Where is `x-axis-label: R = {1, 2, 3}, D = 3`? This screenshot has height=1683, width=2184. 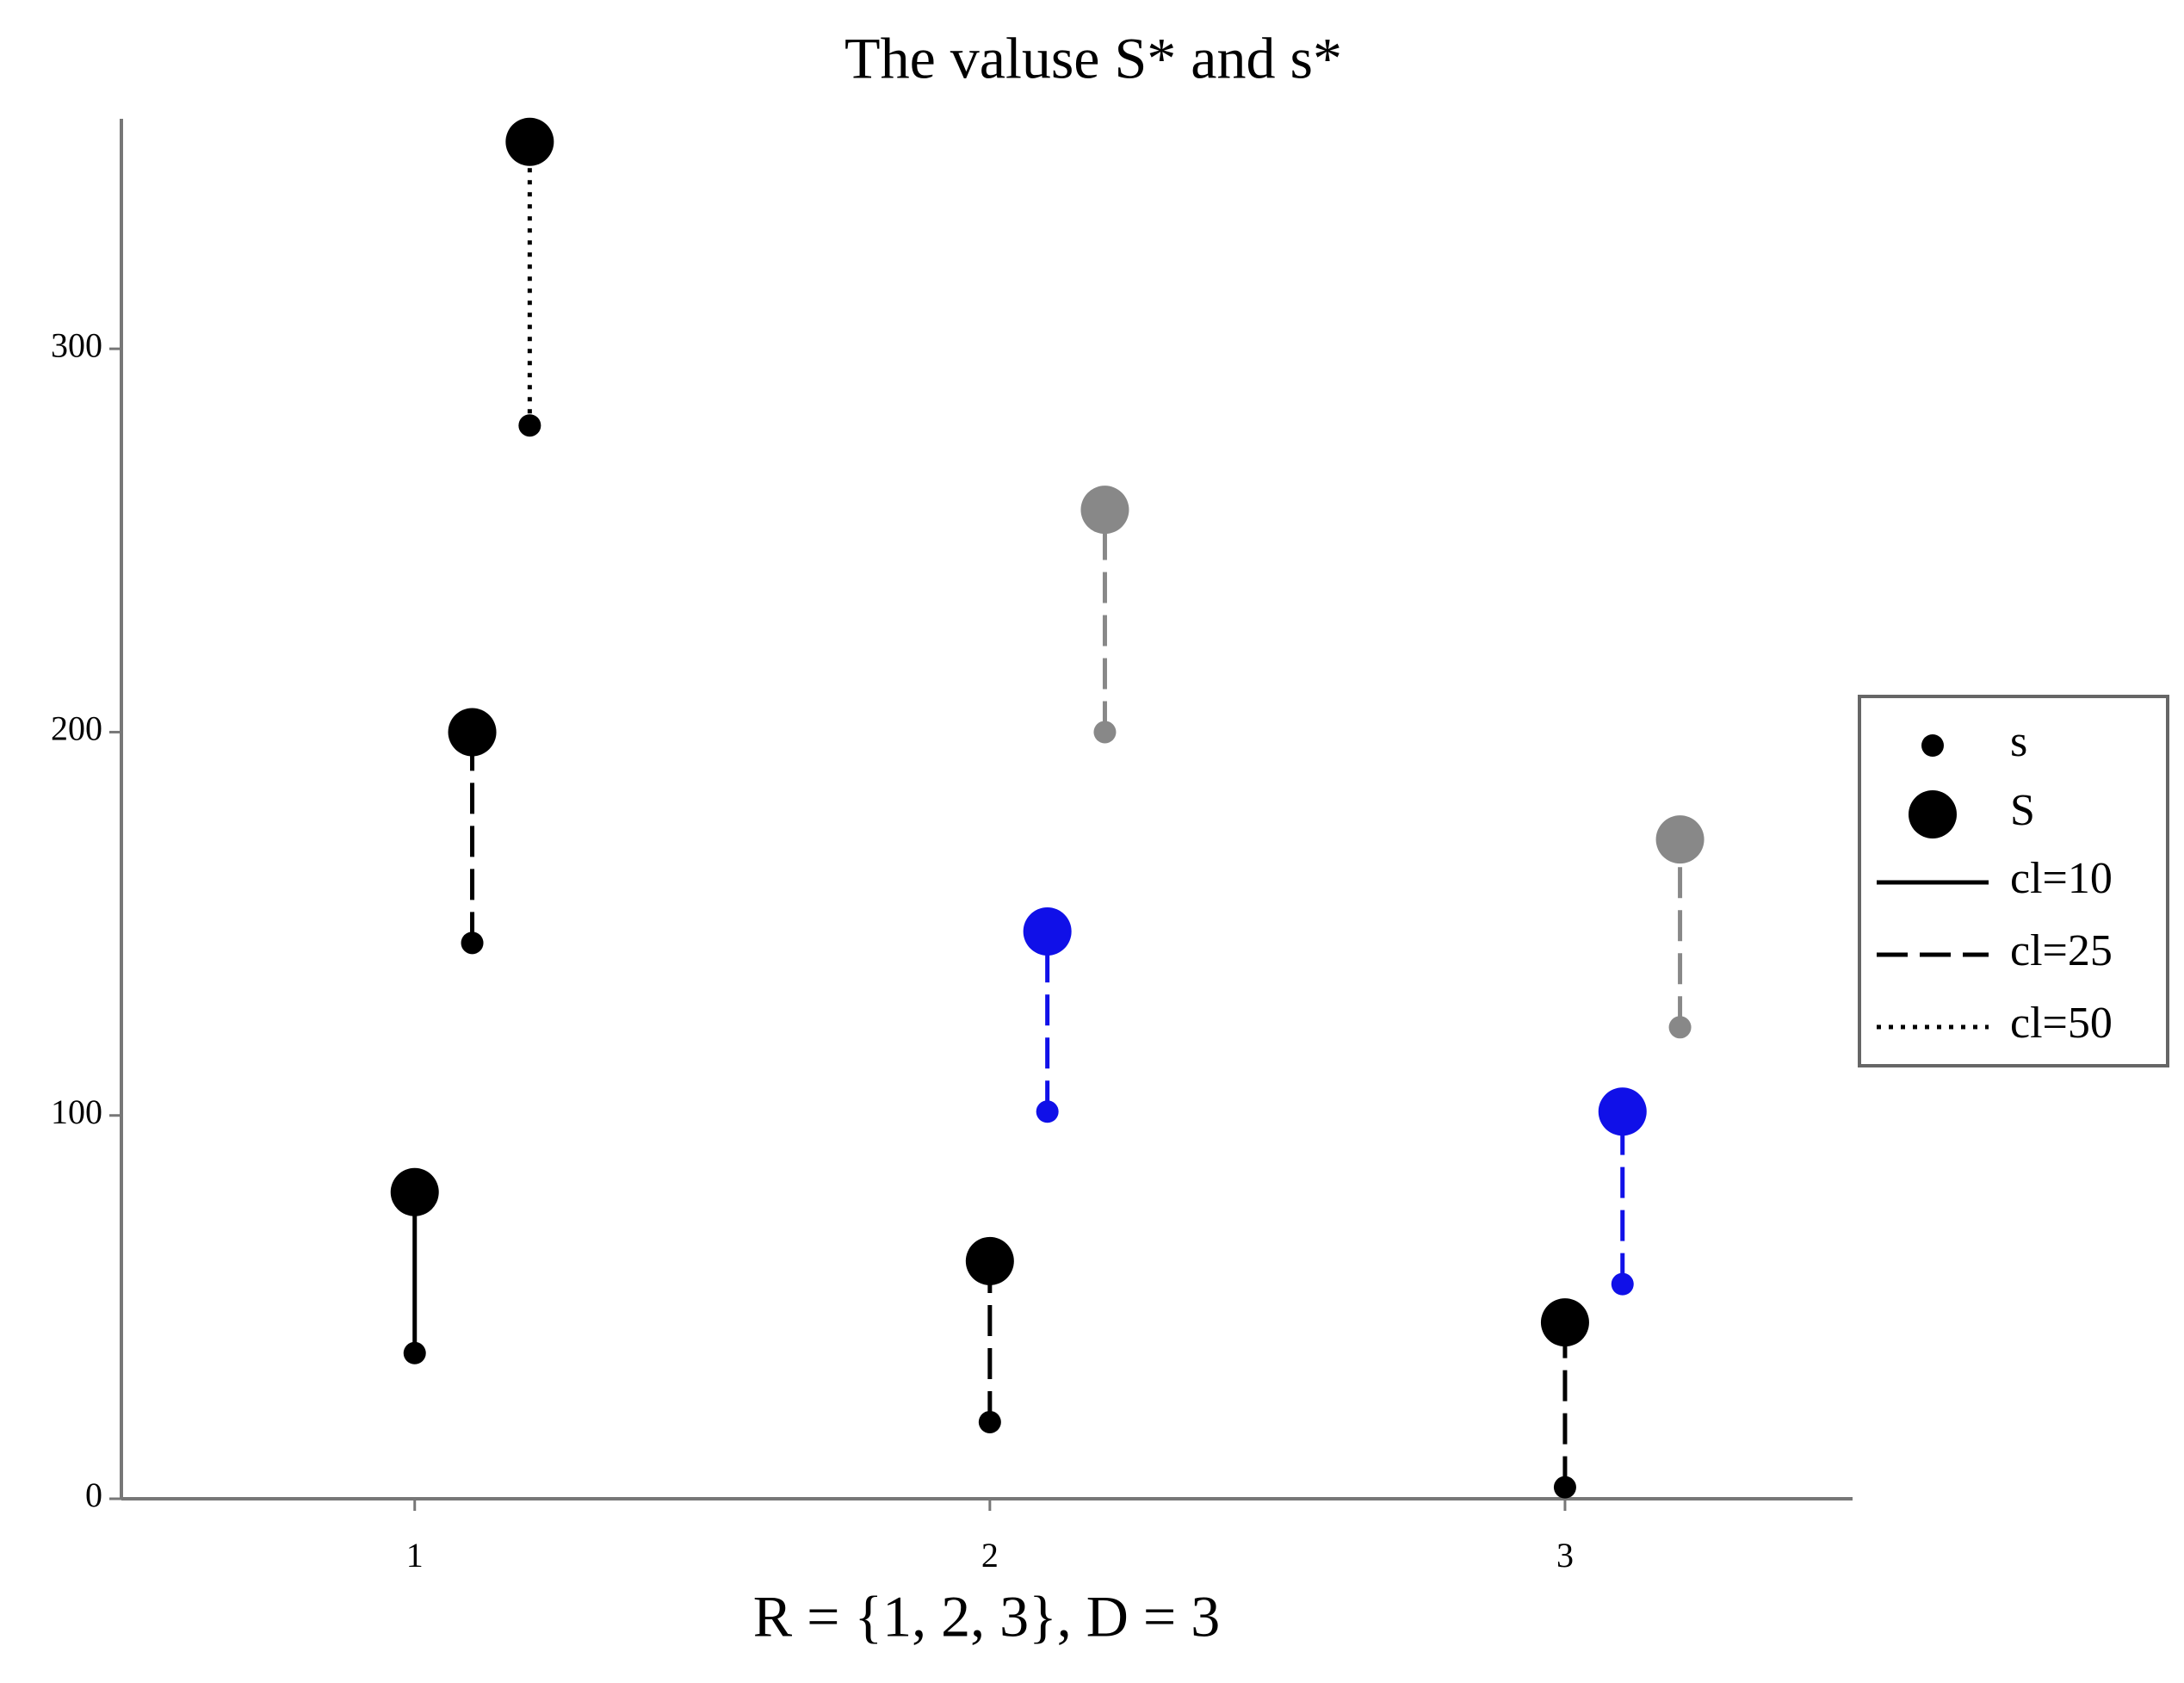 x-axis-label: R = {1, 2, 3}, D = 3 is located at coordinates (987, 1616).